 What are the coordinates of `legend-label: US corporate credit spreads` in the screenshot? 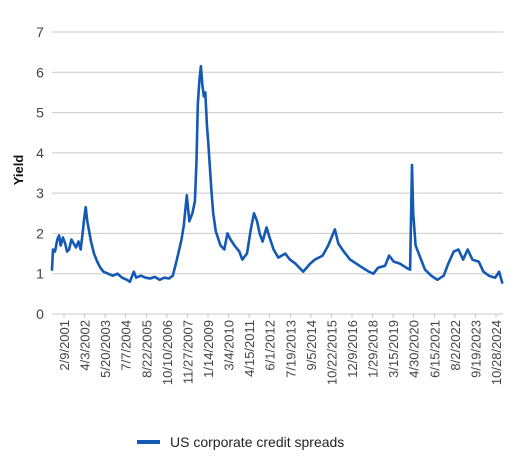 It's located at (257, 442).